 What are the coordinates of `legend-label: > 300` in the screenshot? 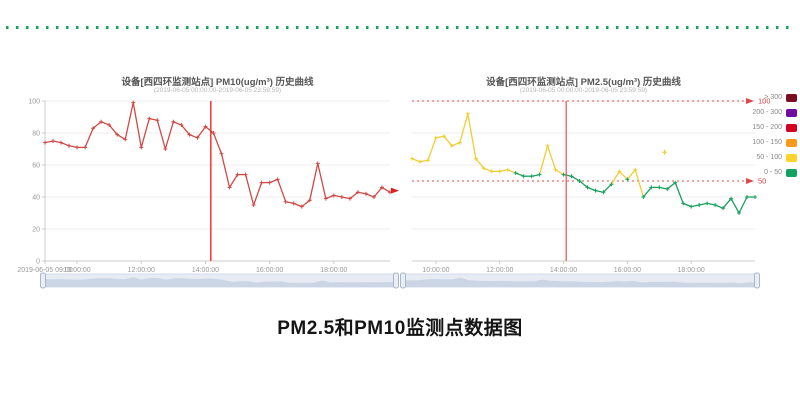 It's located at (773, 97).